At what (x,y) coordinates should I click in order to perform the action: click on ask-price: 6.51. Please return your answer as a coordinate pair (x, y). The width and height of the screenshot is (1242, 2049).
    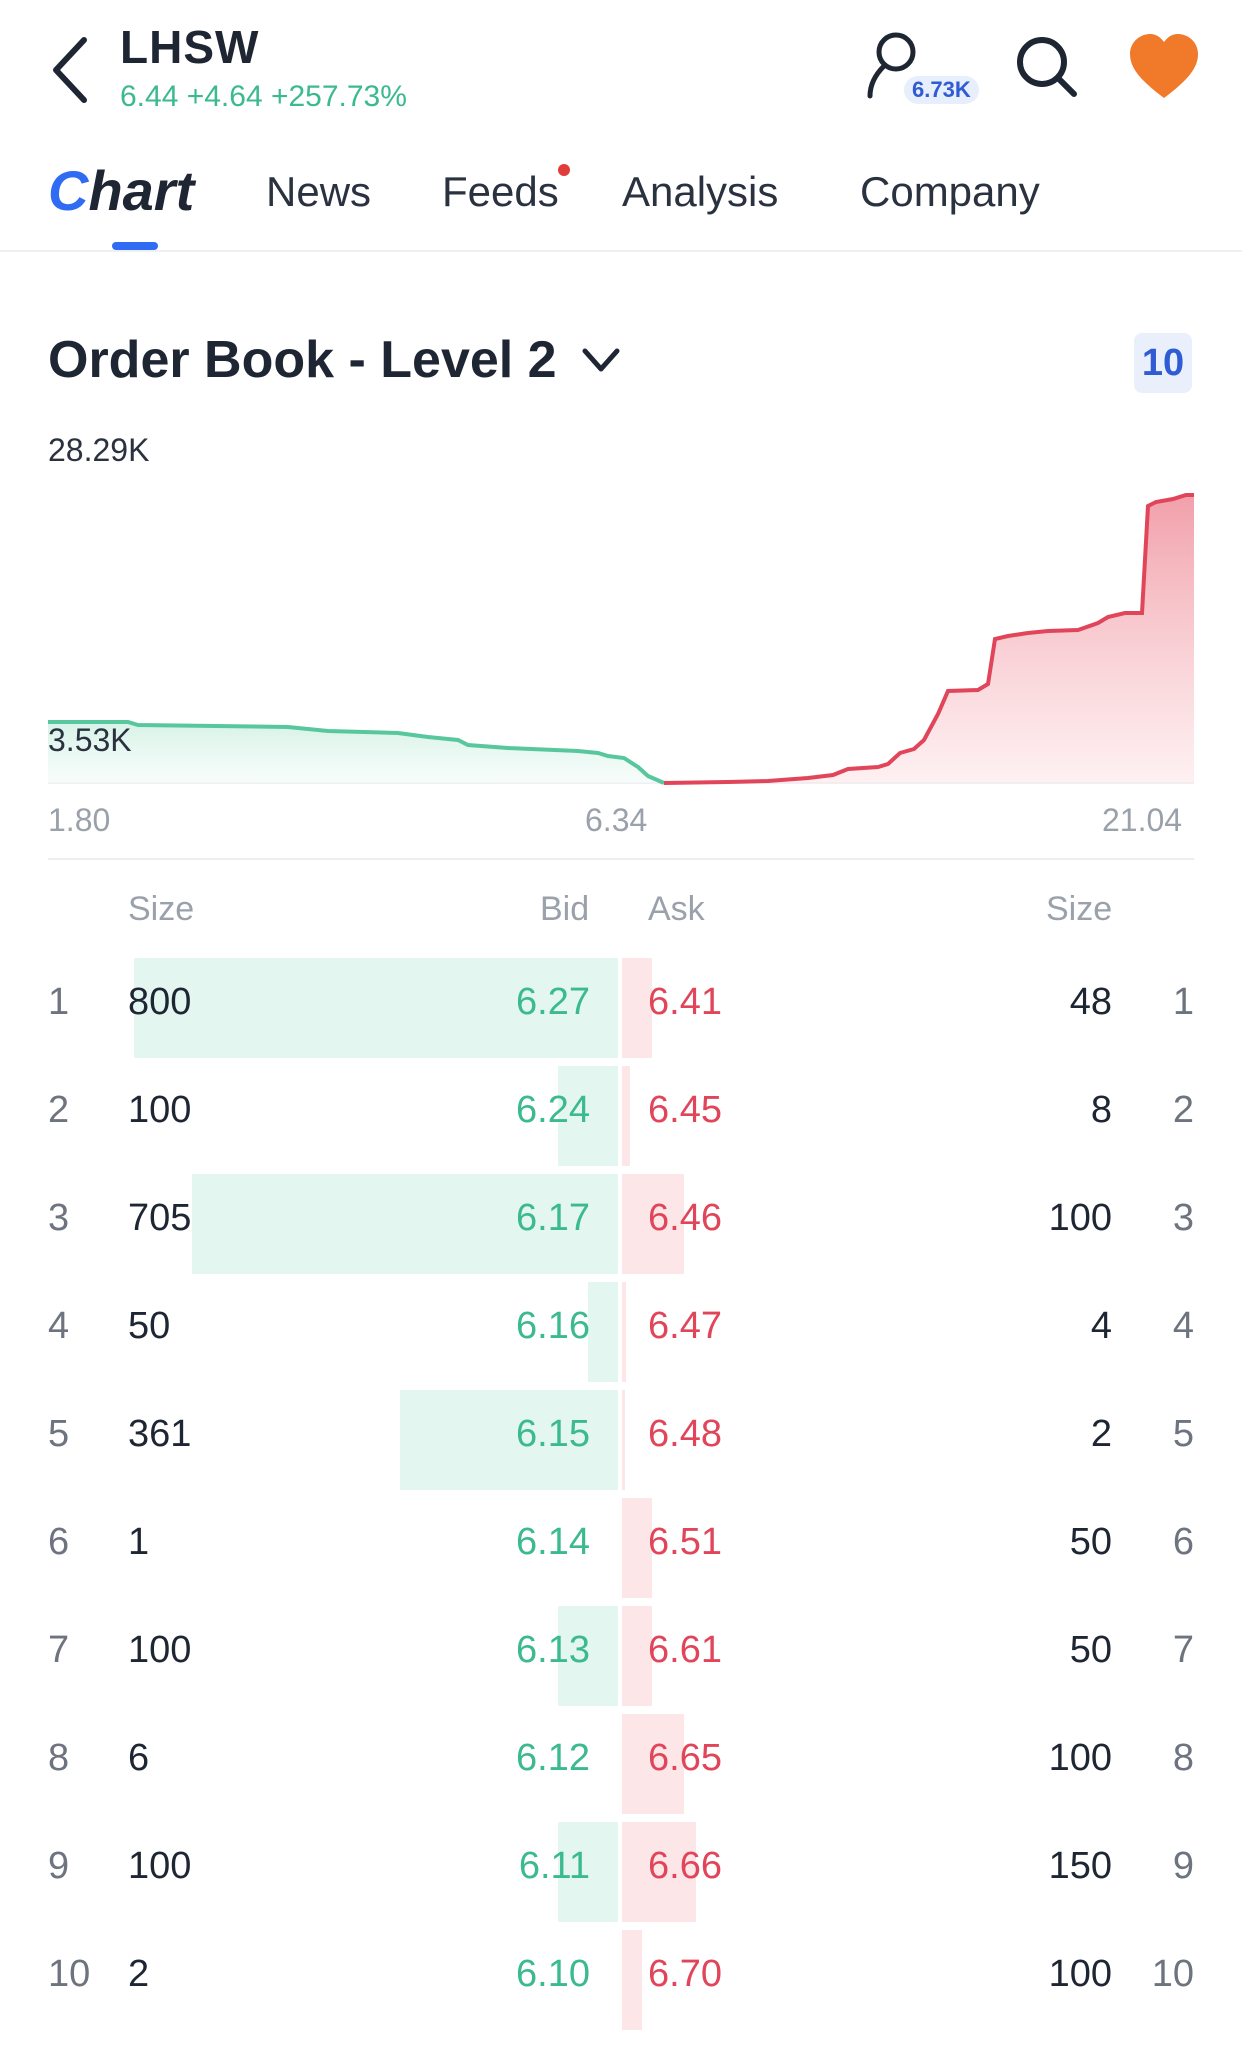
    Looking at the image, I should click on (685, 1542).